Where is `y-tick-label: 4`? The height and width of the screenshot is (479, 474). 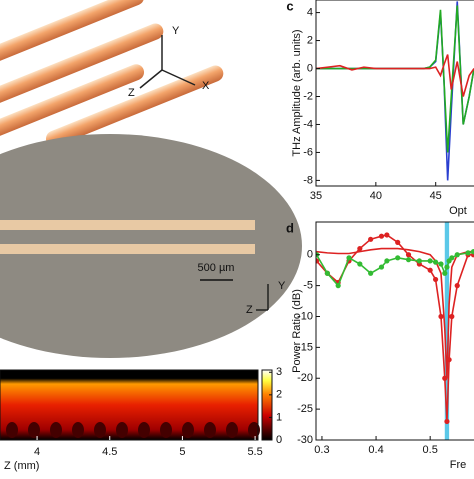
y-tick-label: 4 is located at coordinates (310, 12).